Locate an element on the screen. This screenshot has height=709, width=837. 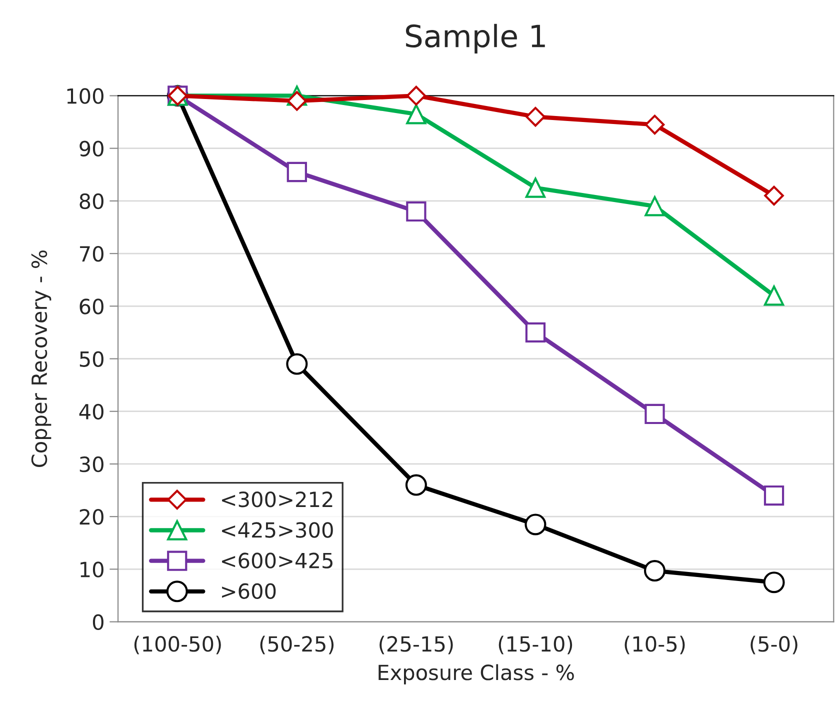
x-tick-label: (50-25) is located at coordinates (297, 645).